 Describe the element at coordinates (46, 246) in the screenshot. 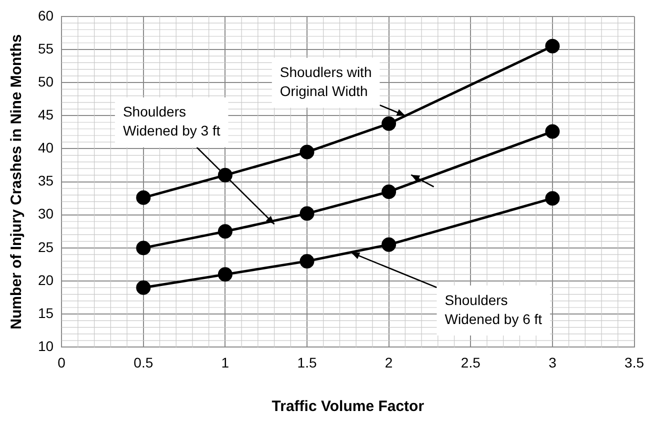

I see `y-tick-label: 25` at that location.